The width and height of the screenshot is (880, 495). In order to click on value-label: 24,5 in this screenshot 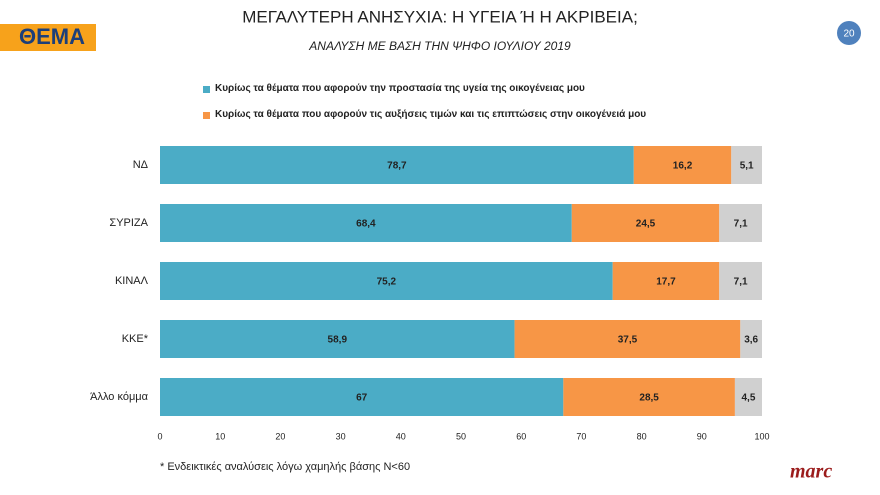, I will do `click(646, 224)`.